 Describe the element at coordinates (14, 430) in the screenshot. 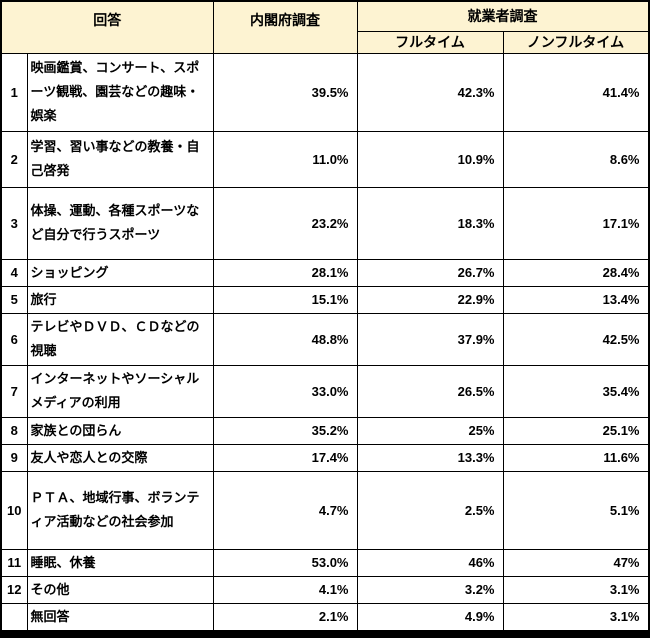

I see `row-number: 8` at that location.